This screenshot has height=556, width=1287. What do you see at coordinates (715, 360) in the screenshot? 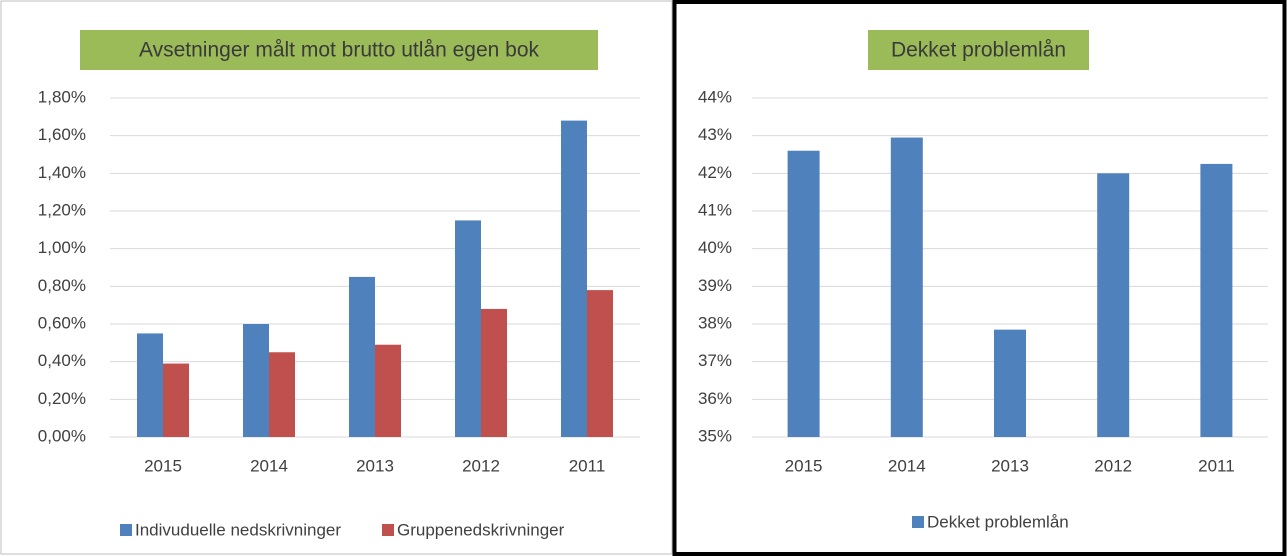
I see `y-tick-label: 37%` at bounding box center [715, 360].